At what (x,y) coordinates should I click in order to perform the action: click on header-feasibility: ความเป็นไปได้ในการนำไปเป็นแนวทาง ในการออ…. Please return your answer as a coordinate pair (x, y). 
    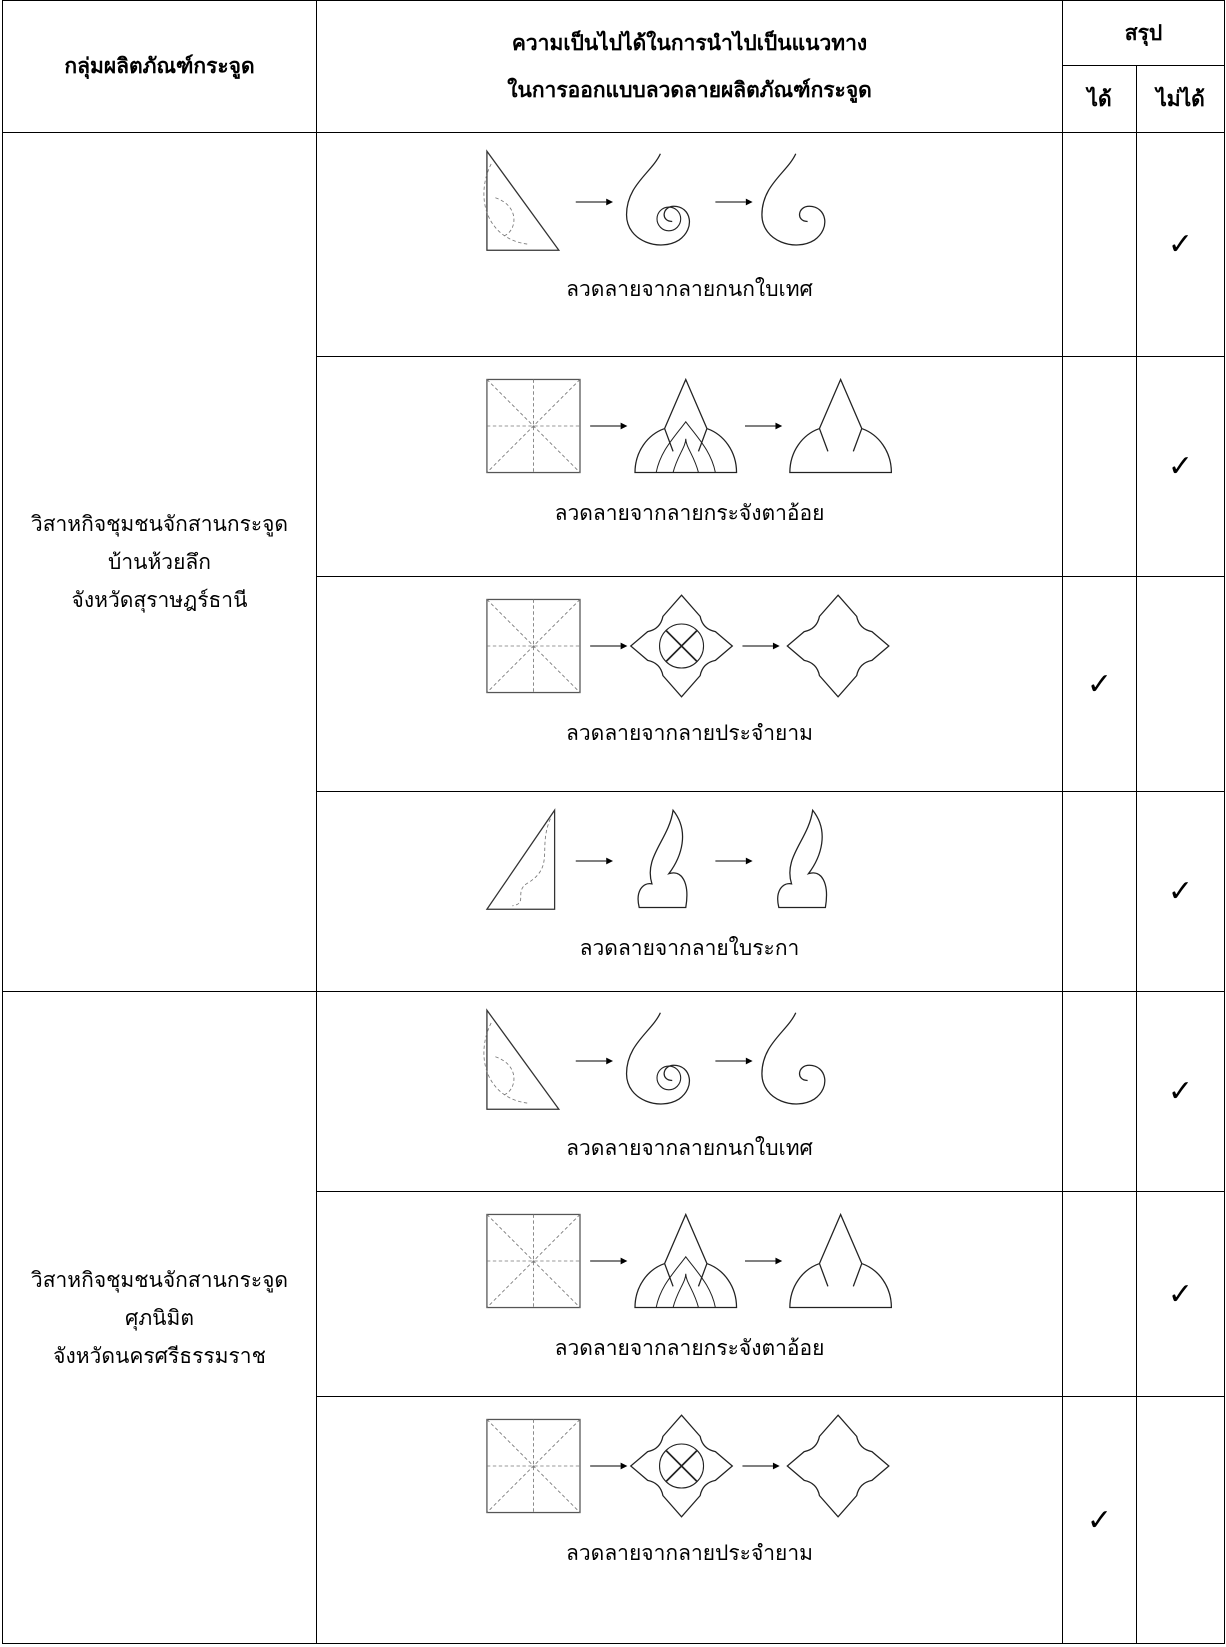
    Looking at the image, I should click on (689, 66).